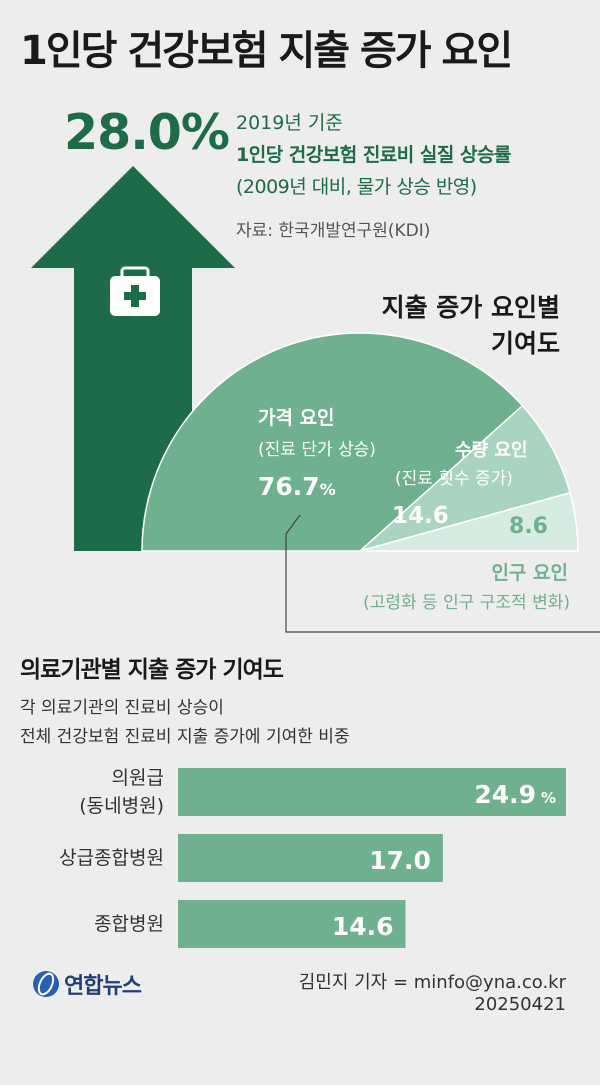 Image resolution: width=600 pixels, height=1085 pixels. I want to click on facility-title: 의료기관별 지출 증가 기여도, so click(152, 670).